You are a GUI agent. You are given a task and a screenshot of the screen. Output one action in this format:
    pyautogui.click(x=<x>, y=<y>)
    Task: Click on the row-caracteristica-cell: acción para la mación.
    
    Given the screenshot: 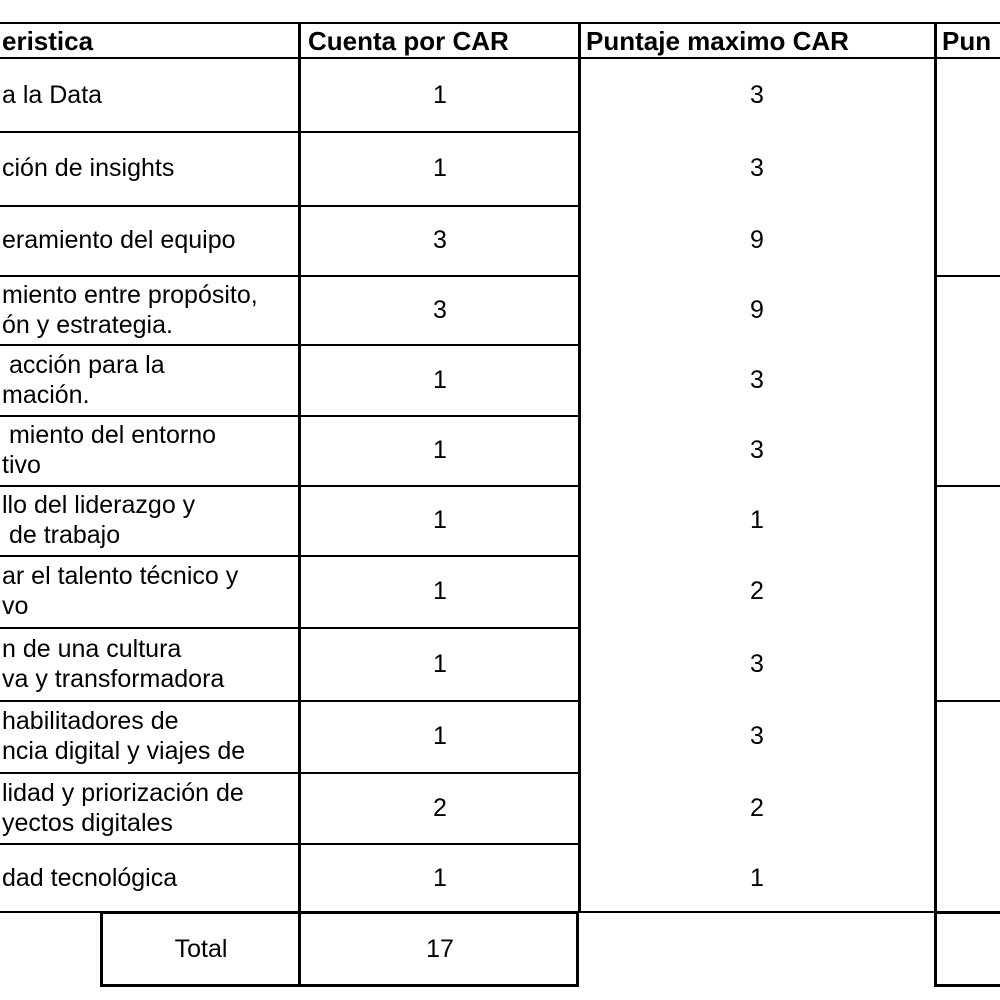 What is the action you would take?
    pyautogui.click(x=149, y=379)
    